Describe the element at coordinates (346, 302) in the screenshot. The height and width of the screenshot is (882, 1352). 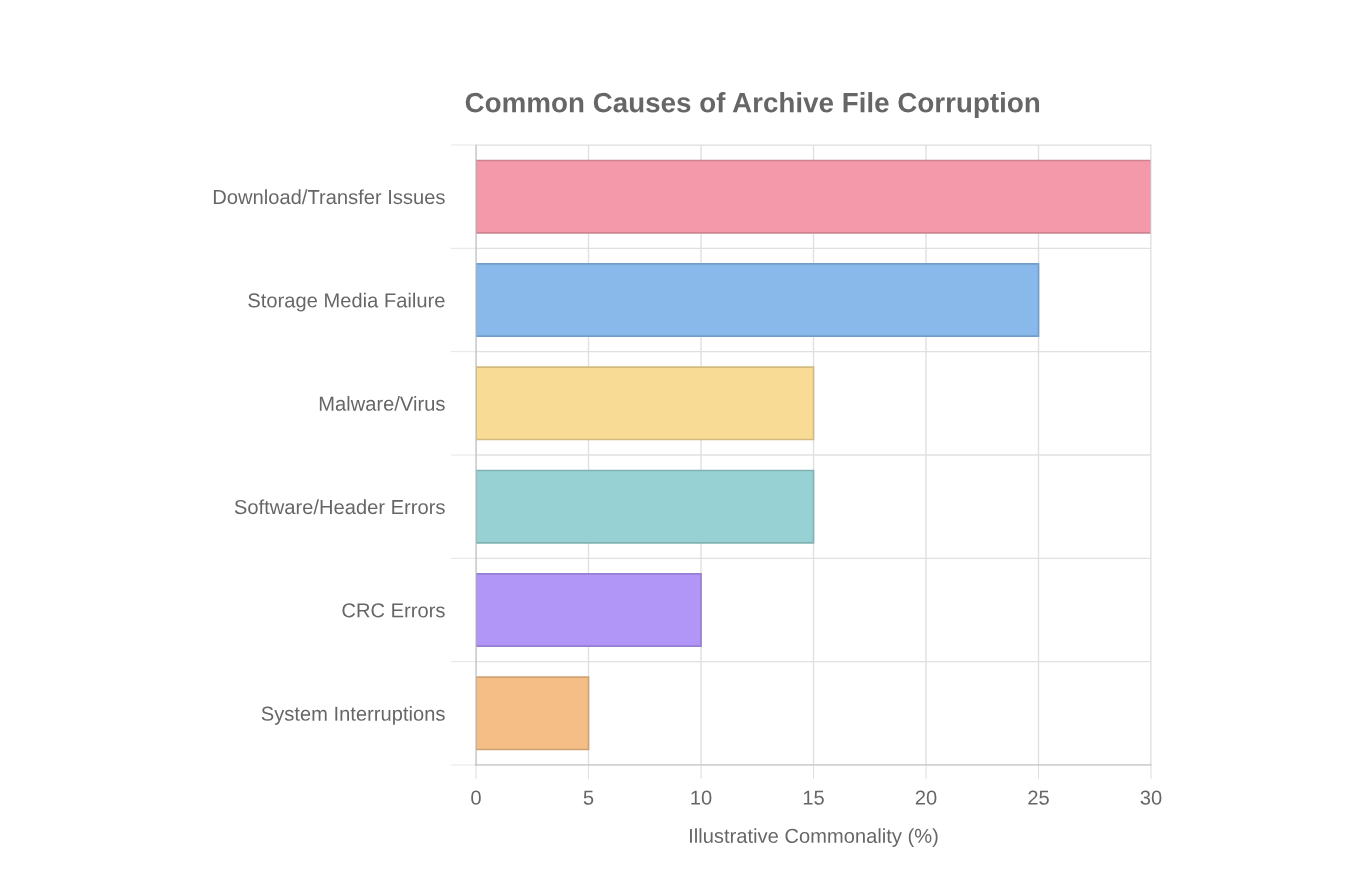
I see `y-tick-label: Storage Media Failure` at that location.